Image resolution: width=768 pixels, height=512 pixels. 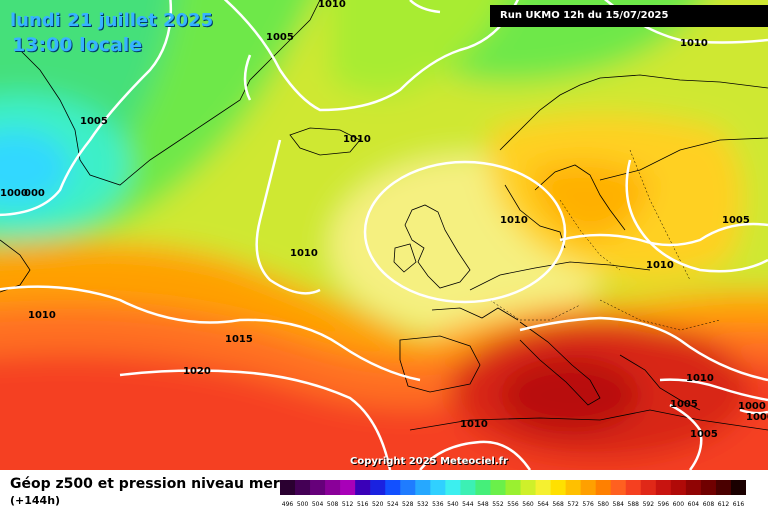 What do you see at coordinates (709, 504) in the screenshot?
I see `color-scale-label: 608` at bounding box center [709, 504].